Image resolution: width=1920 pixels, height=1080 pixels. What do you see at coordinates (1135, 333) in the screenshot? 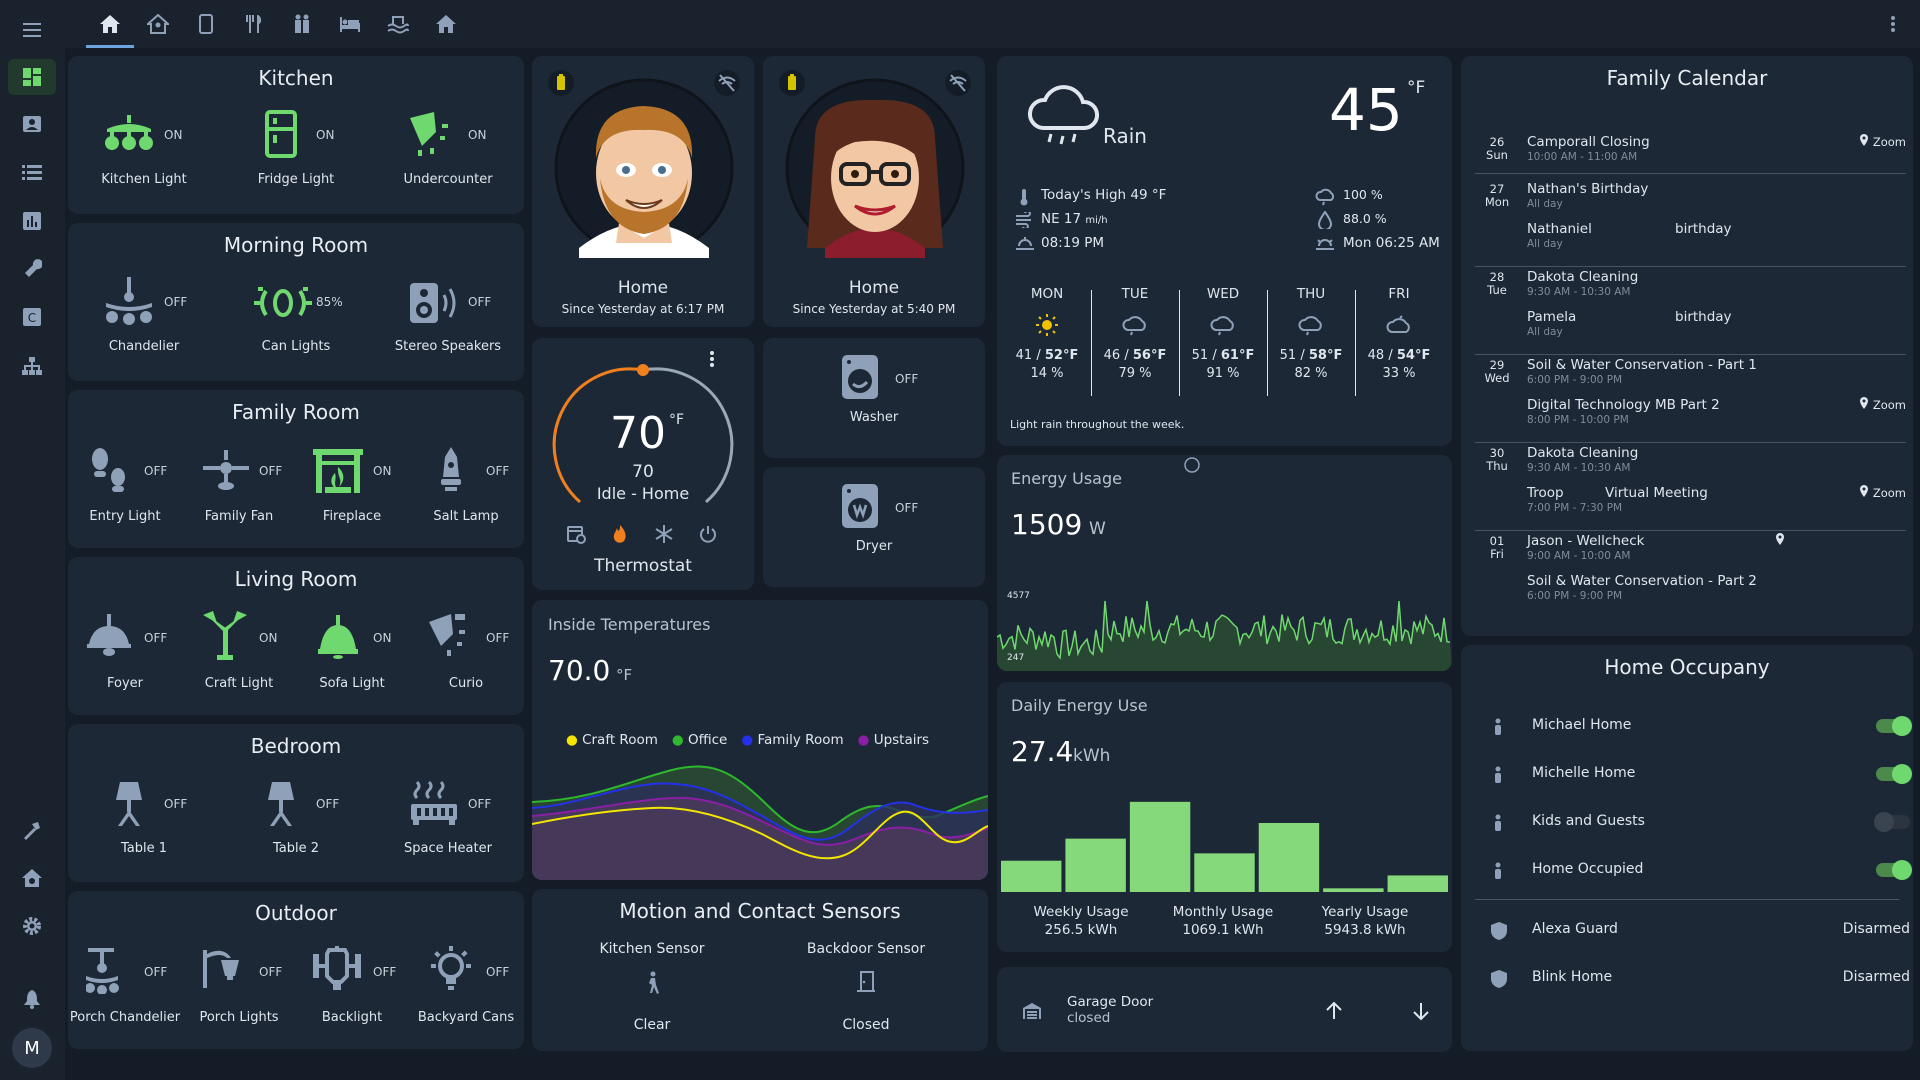
I see `forecast-day: TUE 46 / 56°F 79 %` at bounding box center [1135, 333].